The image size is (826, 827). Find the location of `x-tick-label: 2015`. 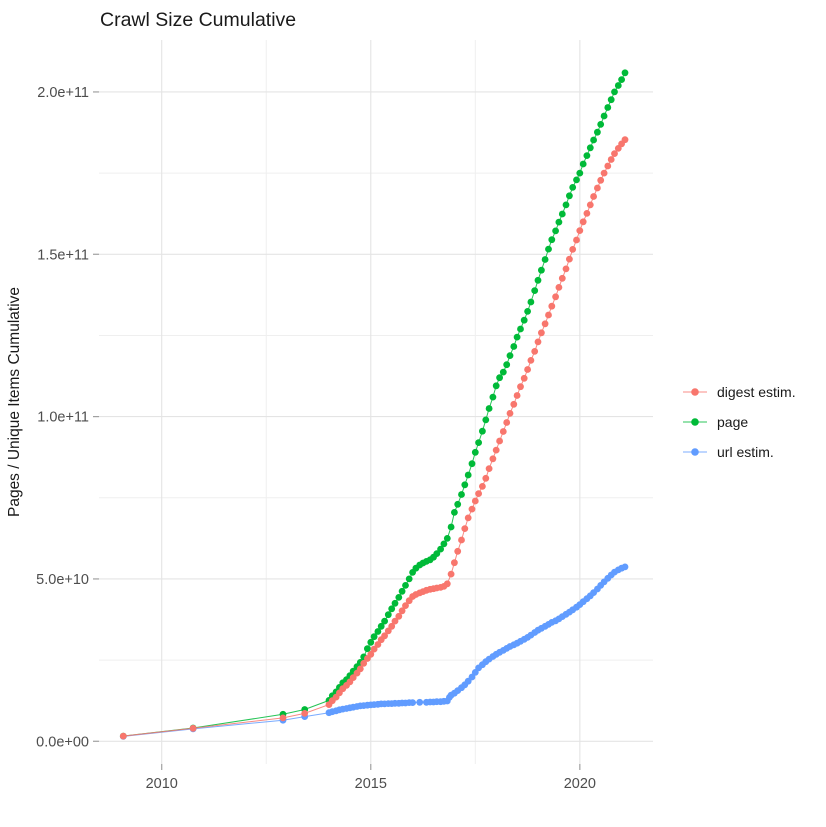

x-tick-label: 2015 is located at coordinates (371, 784).